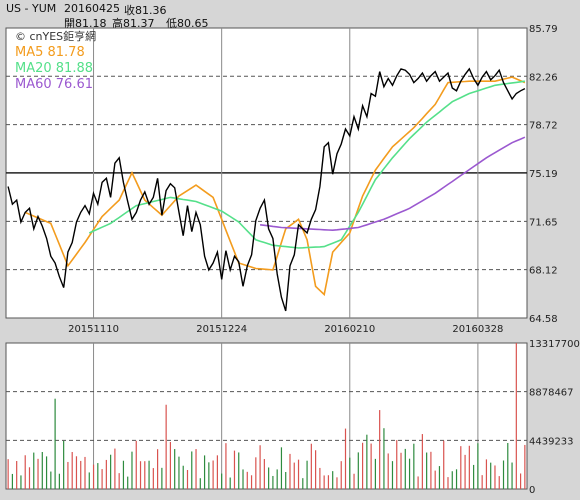  I want to click on price-tick-label: 78.72, so click(543, 126).